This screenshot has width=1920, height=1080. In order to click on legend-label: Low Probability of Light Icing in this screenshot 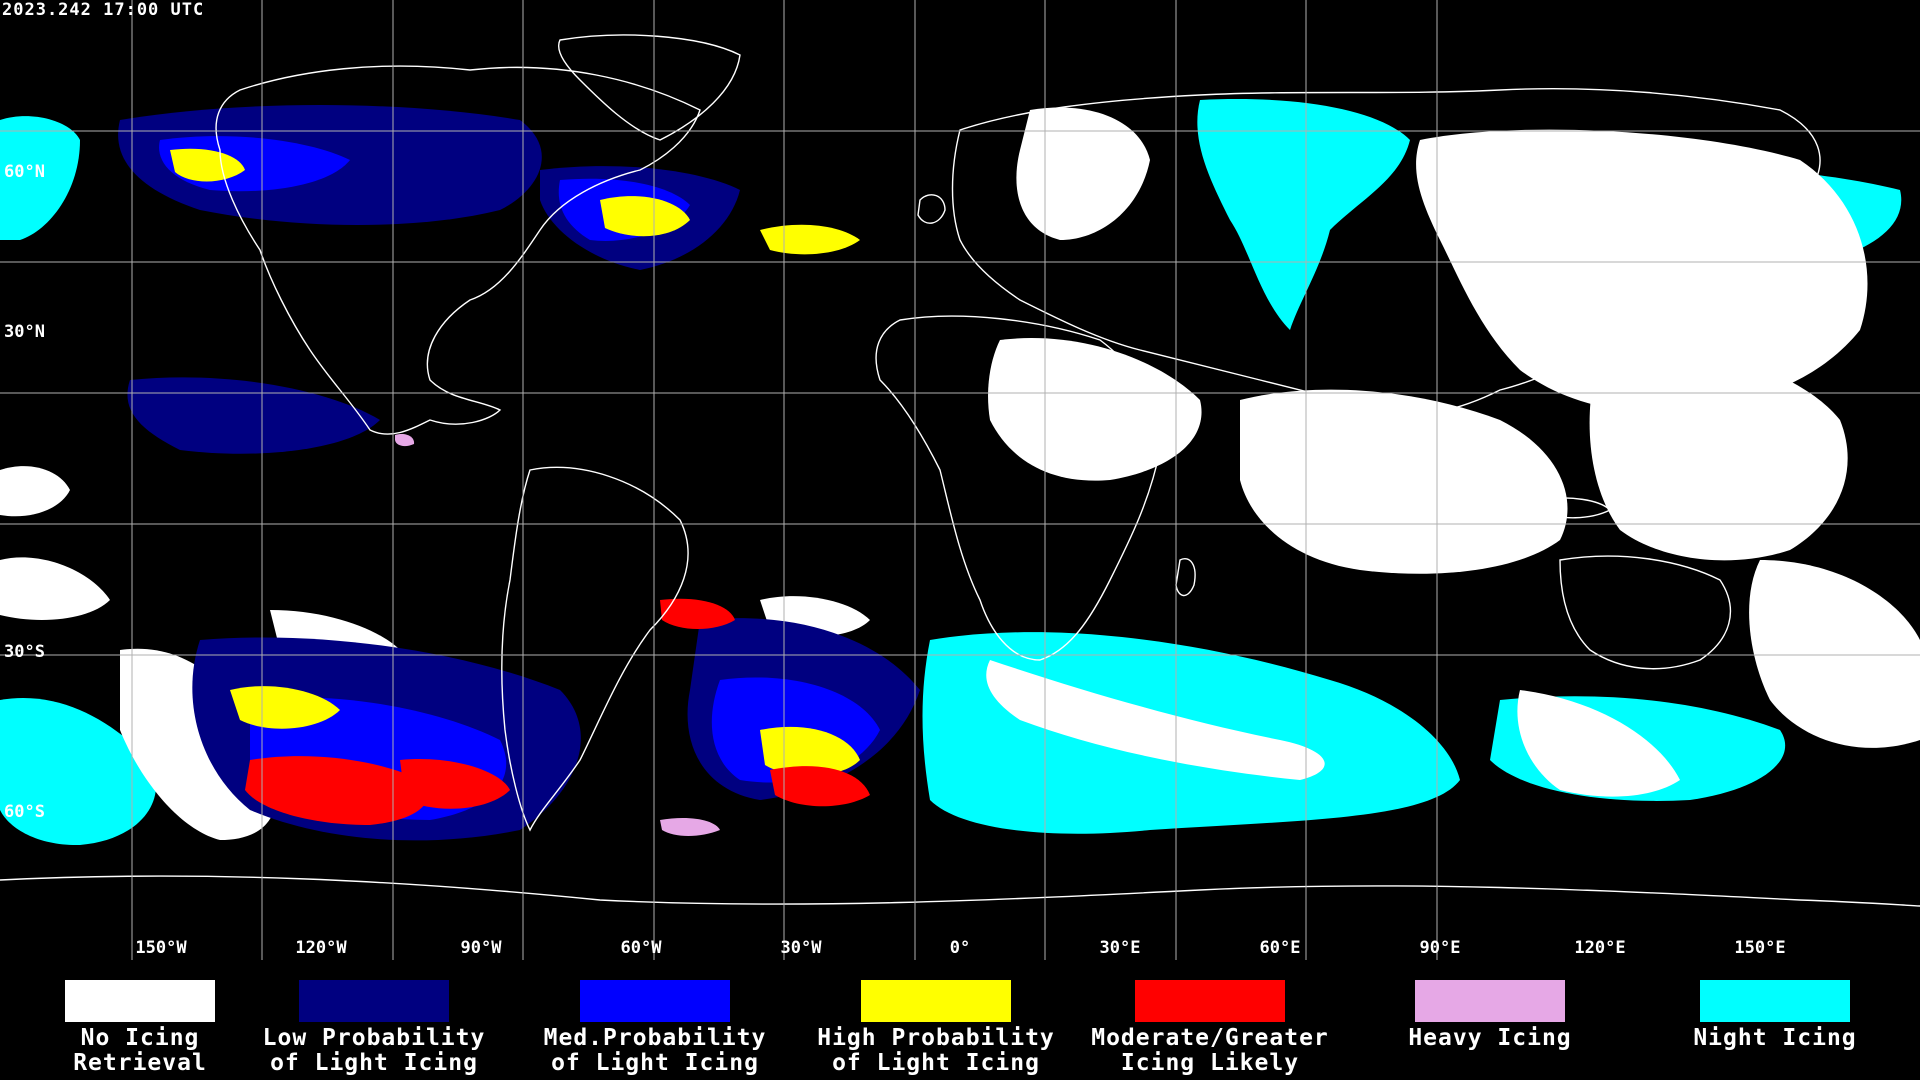, I will do `click(374, 1050)`.